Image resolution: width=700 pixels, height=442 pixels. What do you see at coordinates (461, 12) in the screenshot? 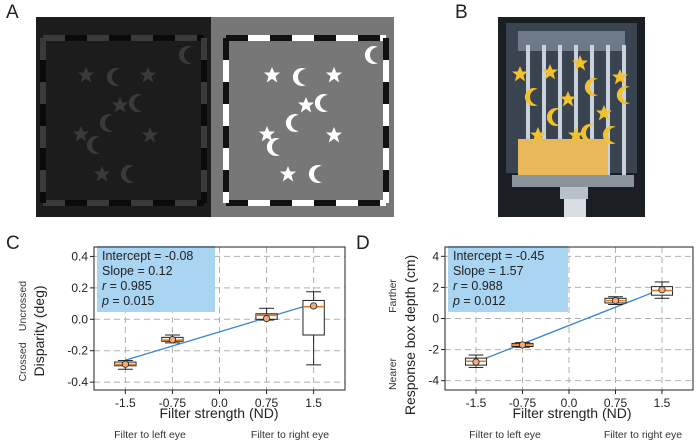
I see `panel-label-b: B` at bounding box center [461, 12].